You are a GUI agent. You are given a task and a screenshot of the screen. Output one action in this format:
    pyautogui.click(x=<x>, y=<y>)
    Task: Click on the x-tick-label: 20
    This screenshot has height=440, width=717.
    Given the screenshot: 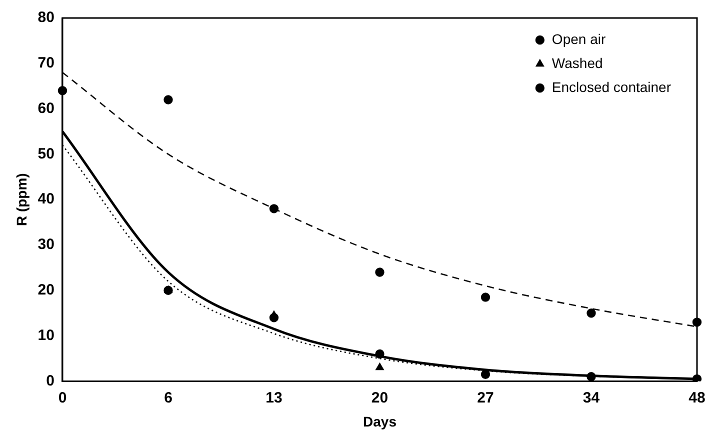 What is the action you would take?
    pyautogui.click(x=379, y=397)
    